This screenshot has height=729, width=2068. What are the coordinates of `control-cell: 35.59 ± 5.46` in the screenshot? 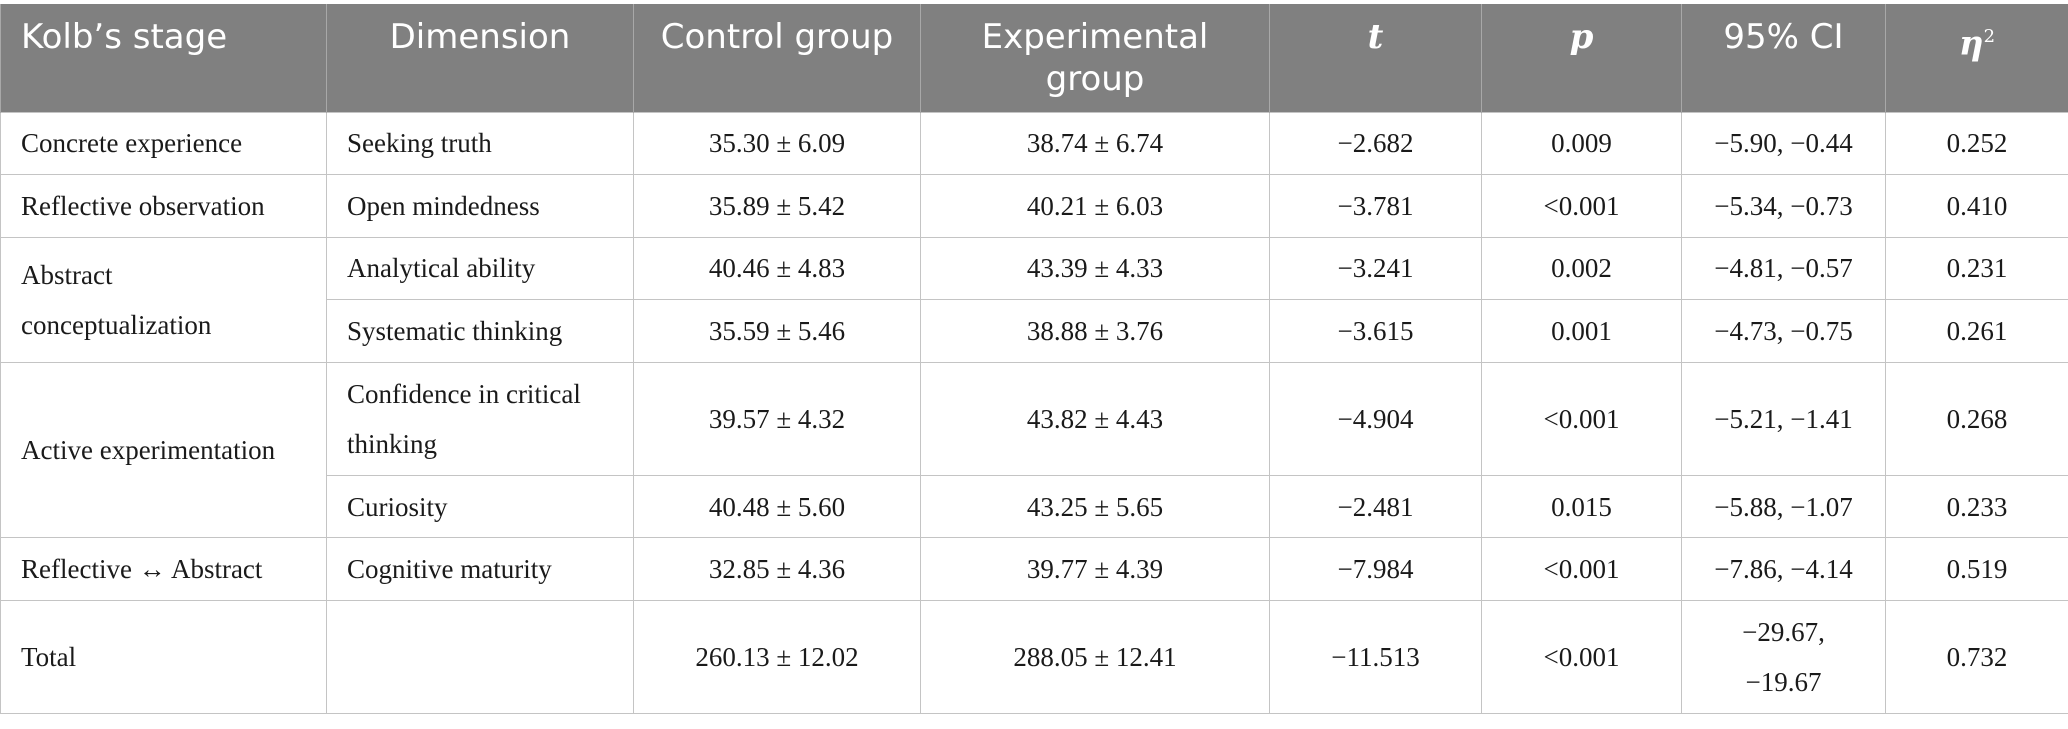 It's located at (777, 331).